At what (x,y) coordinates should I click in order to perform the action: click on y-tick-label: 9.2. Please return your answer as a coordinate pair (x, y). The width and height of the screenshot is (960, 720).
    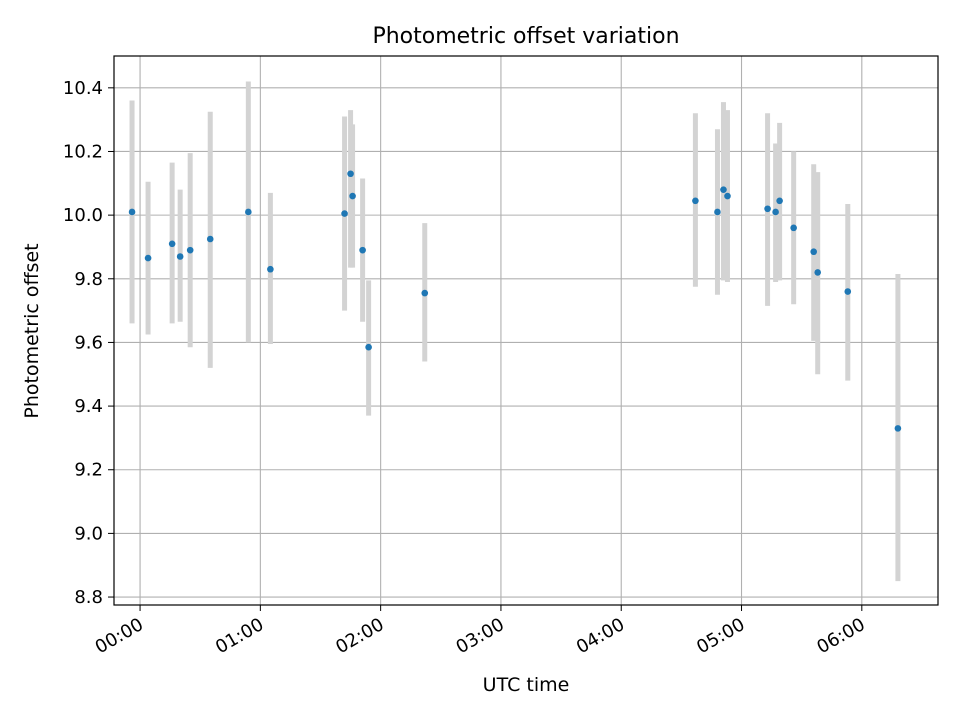
    Looking at the image, I should click on (88, 470).